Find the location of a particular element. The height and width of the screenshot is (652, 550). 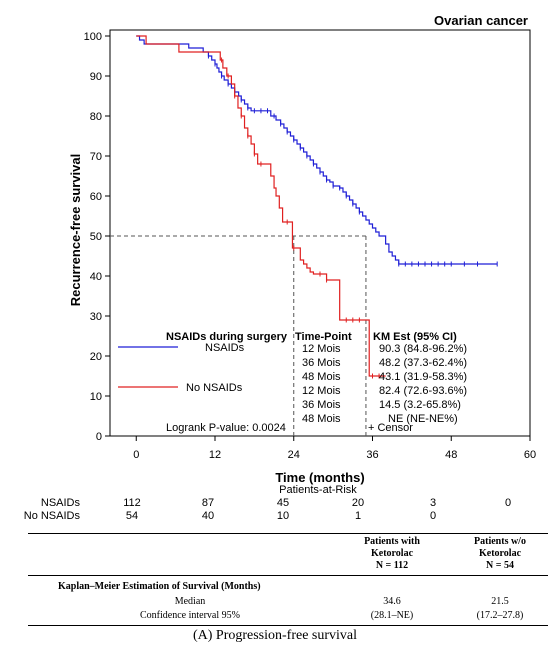

y-tick-label: 30 is located at coordinates (96, 317).